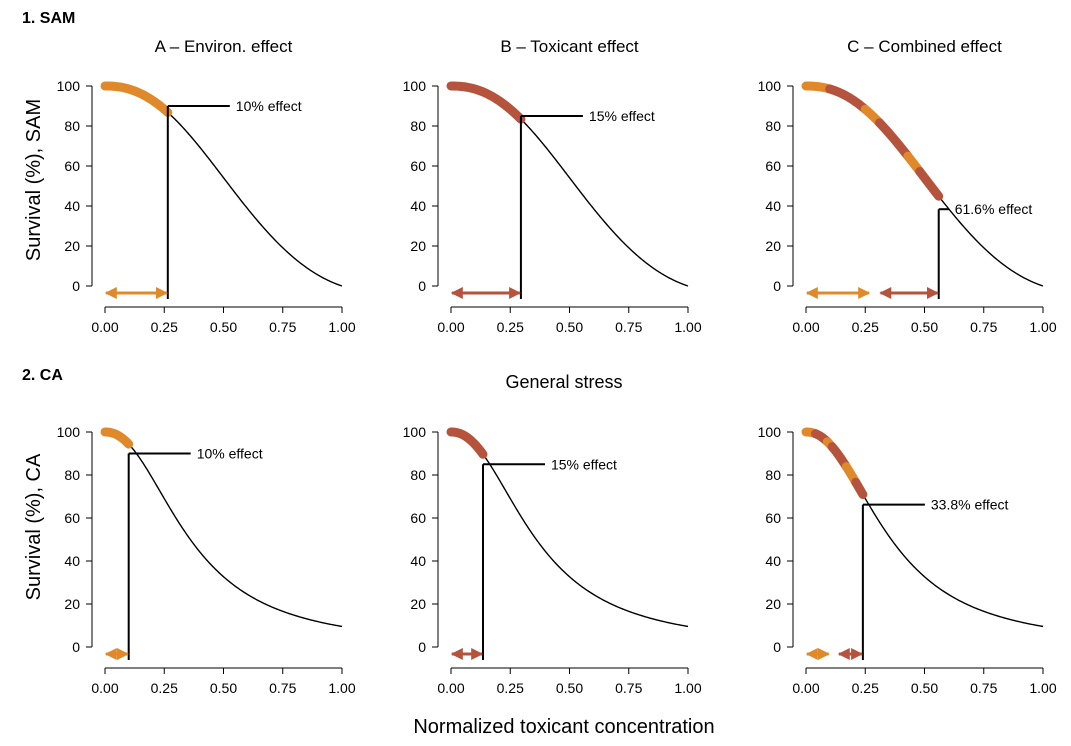  Describe the element at coordinates (34, 526) in the screenshot. I see `y-axis-label-ca: Survival (%), CA` at that location.